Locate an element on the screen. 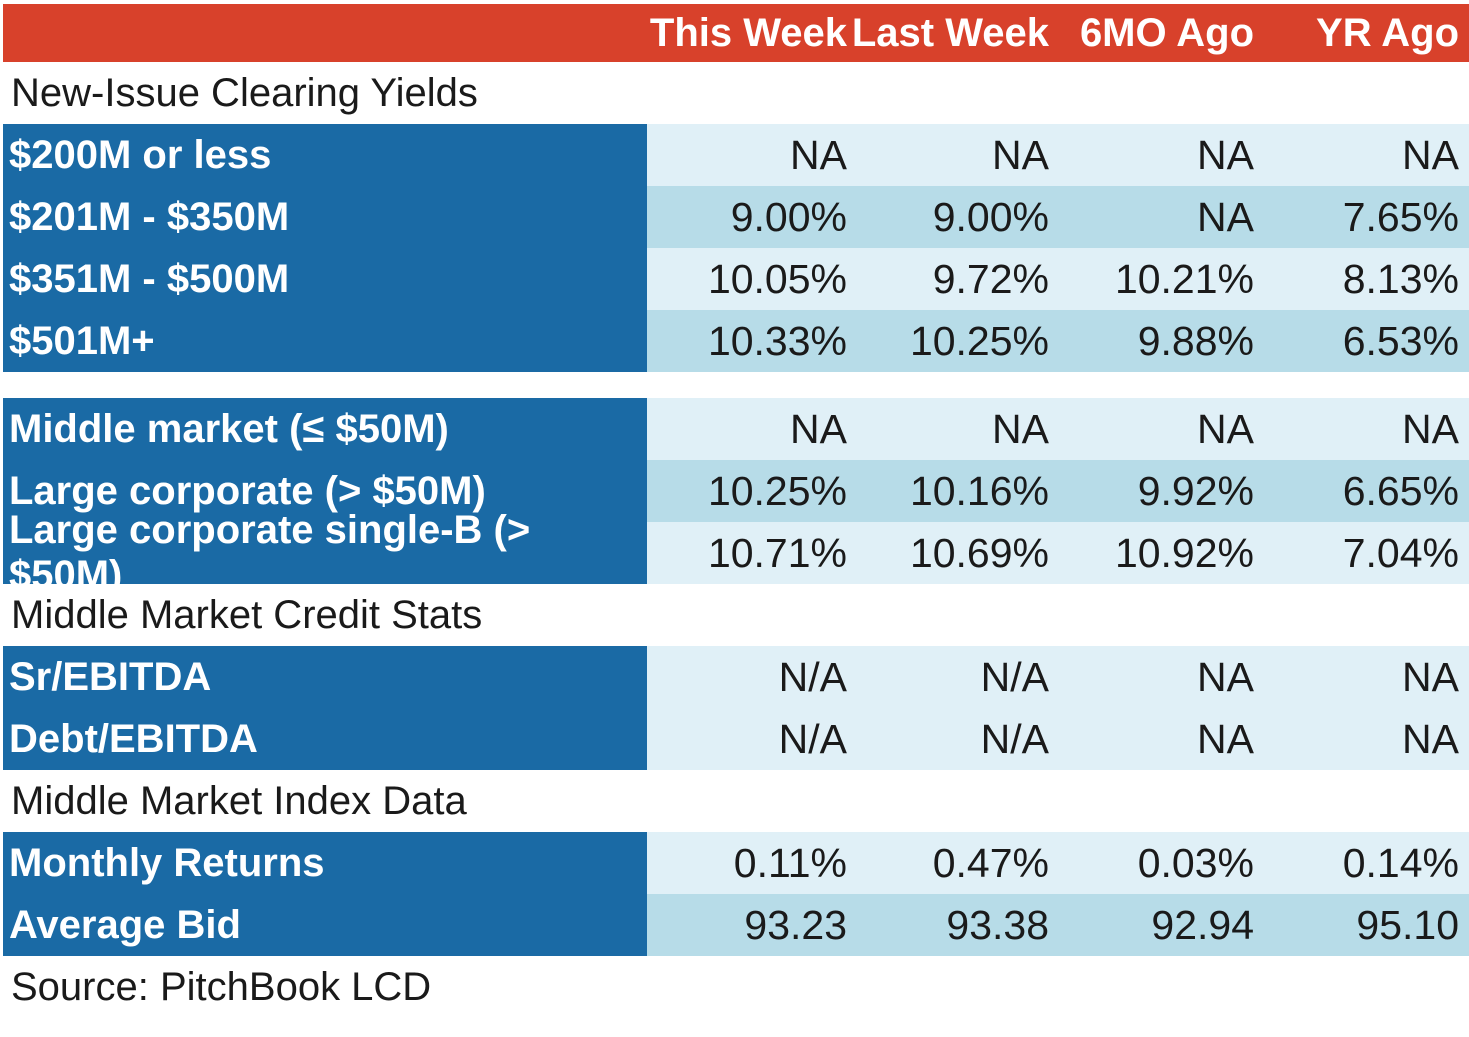 The image size is (1469, 1037). table-cell: 10.71% is located at coordinates (777, 552).